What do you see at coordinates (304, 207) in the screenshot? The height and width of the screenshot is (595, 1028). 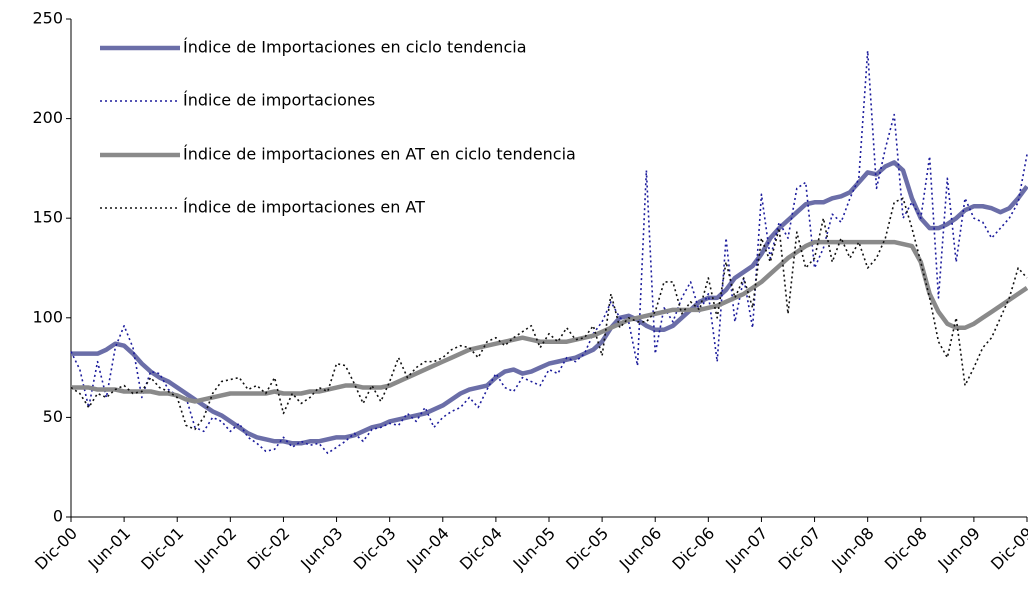 I see `legend-label: Índice de importaciones en AT` at bounding box center [304, 207].